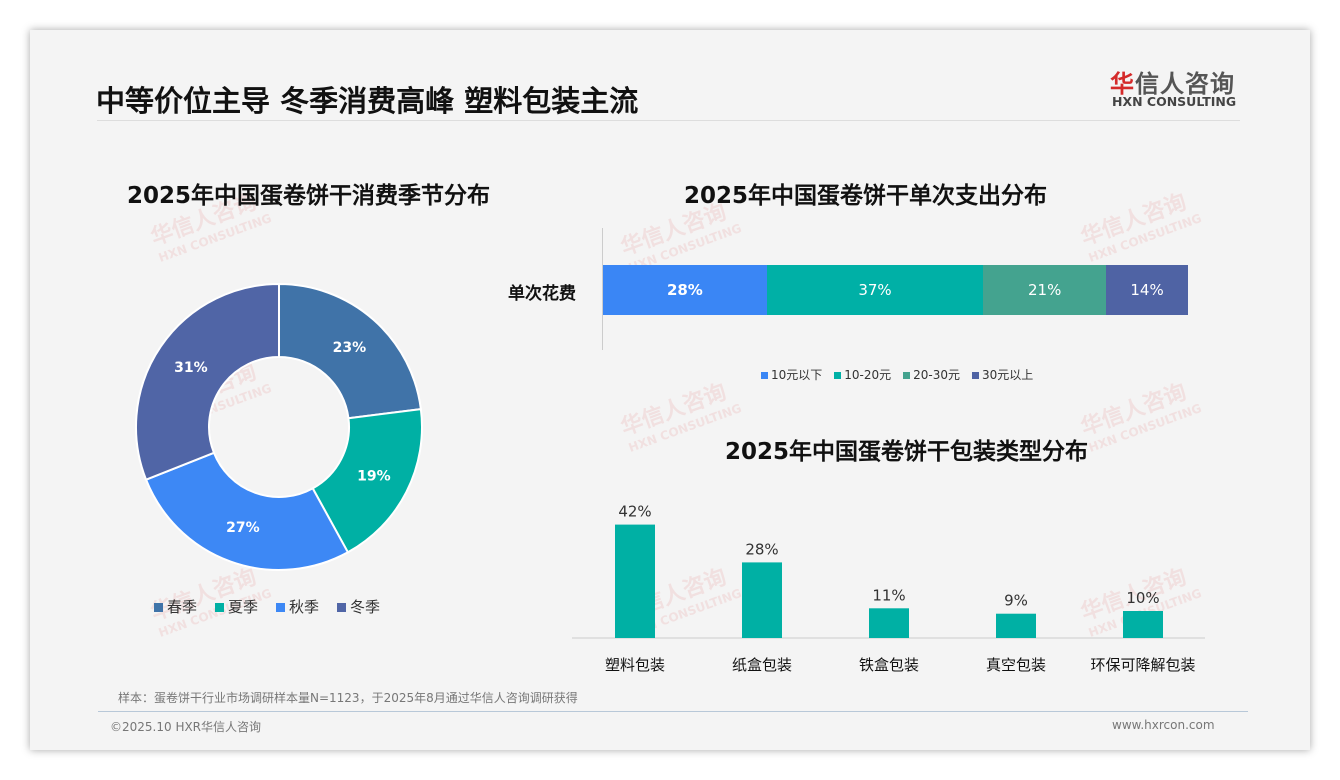  What do you see at coordinates (207, 381) in the screenshot?
I see `donut-slice-冬季` at bounding box center [207, 381].